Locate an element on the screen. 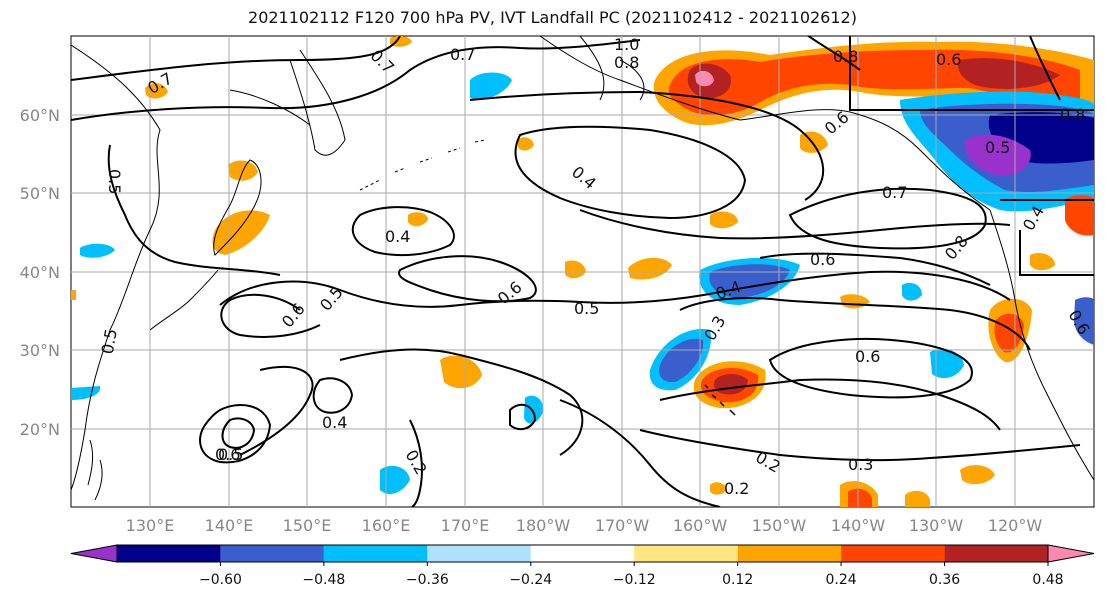  lon-label: 140°E is located at coordinates (229, 525).